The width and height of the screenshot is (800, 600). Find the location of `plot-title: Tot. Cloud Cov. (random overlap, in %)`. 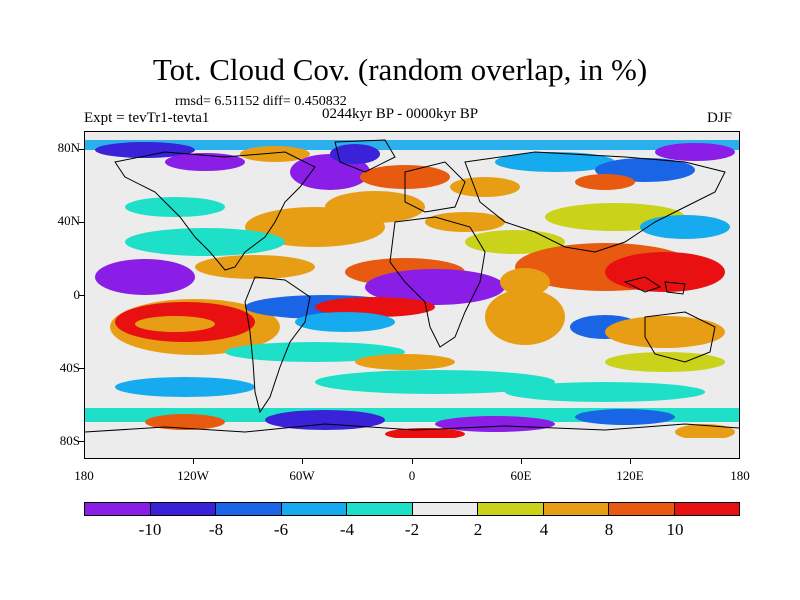

plot-title: Tot. Cloud Cov. (random overlap, in %) is located at coordinates (400, 69).